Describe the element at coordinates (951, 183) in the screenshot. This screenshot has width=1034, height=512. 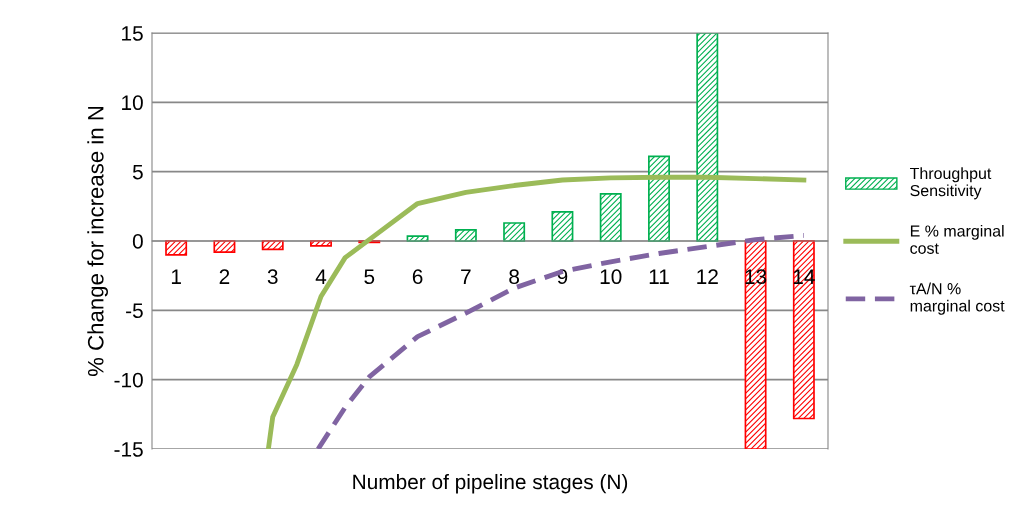
I see `legend-label: Throughput Sensitivity` at that location.